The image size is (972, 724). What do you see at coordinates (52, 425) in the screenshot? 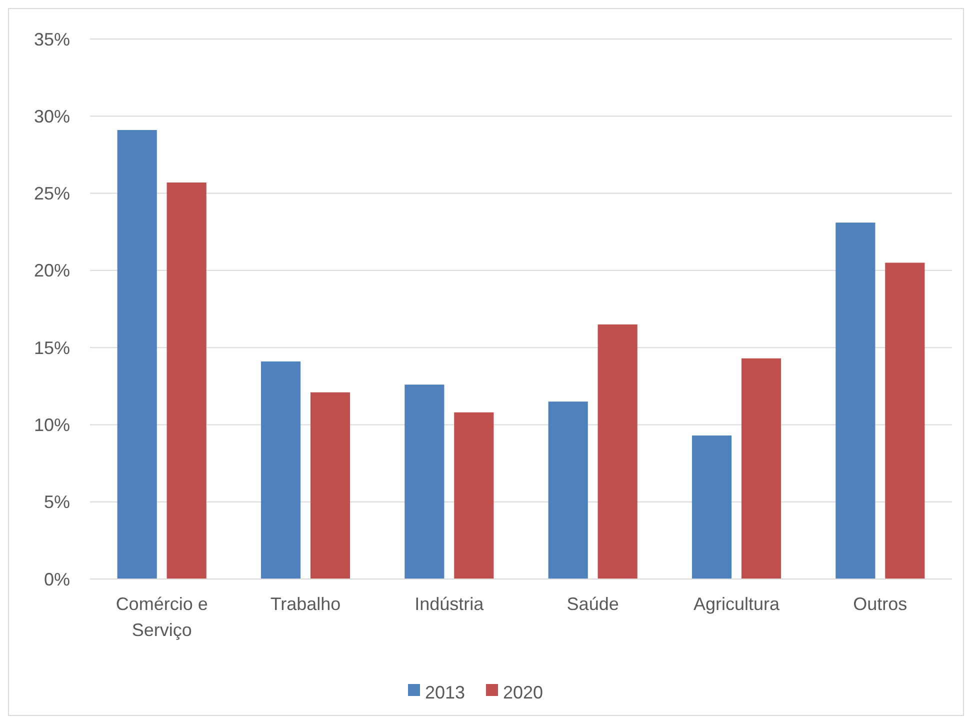
I see `y-tick-label: 10%` at bounding box center [52, 425].